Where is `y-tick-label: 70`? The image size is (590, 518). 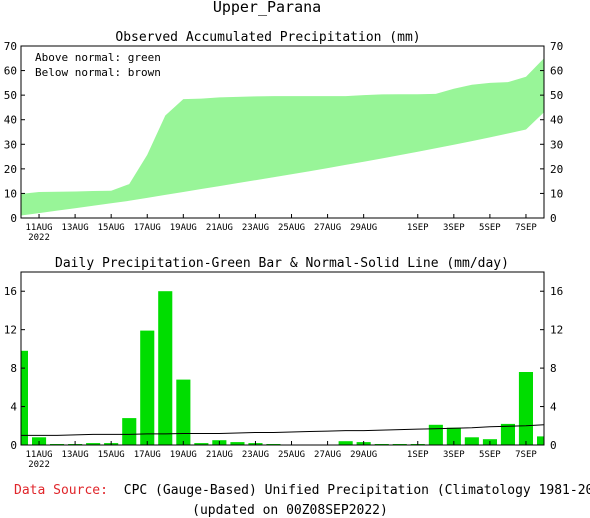
y-tick-label: 70 is located at coordinates (10, 46).